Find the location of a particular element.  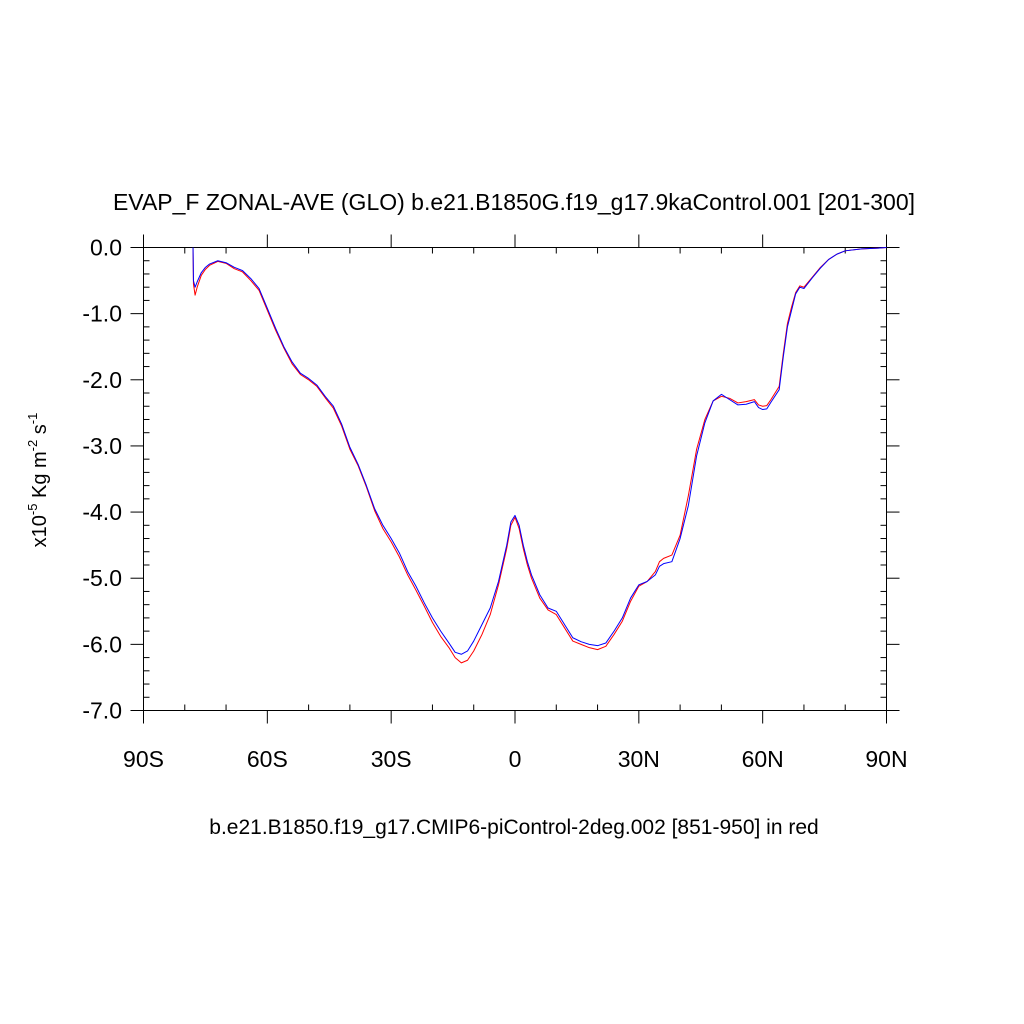

y-axis-label-exp1: -5 is located at coordinates (32, 510).